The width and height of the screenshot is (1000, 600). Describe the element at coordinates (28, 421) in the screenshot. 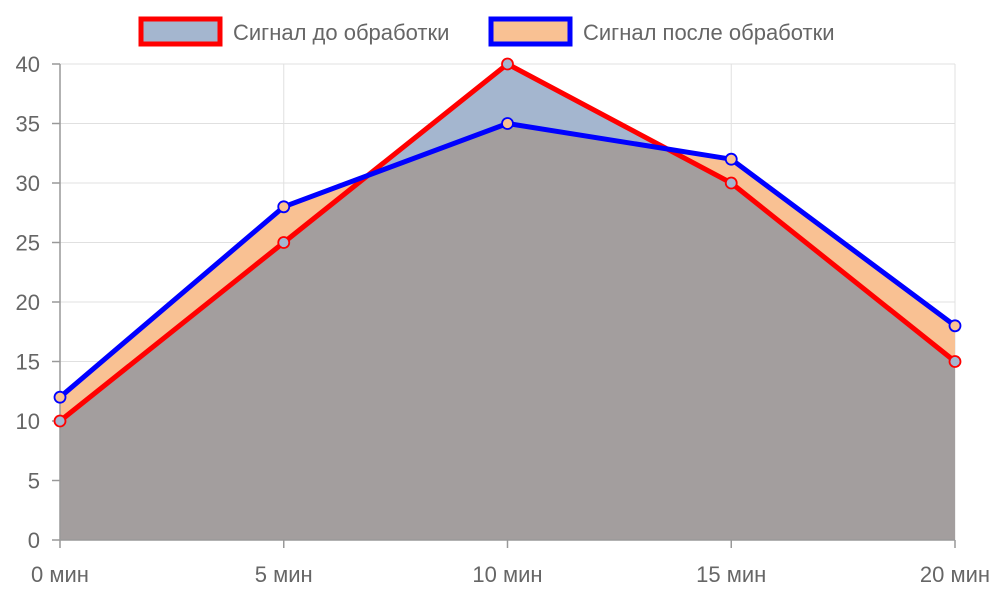

I see `y-tick-label: 10` at that location.